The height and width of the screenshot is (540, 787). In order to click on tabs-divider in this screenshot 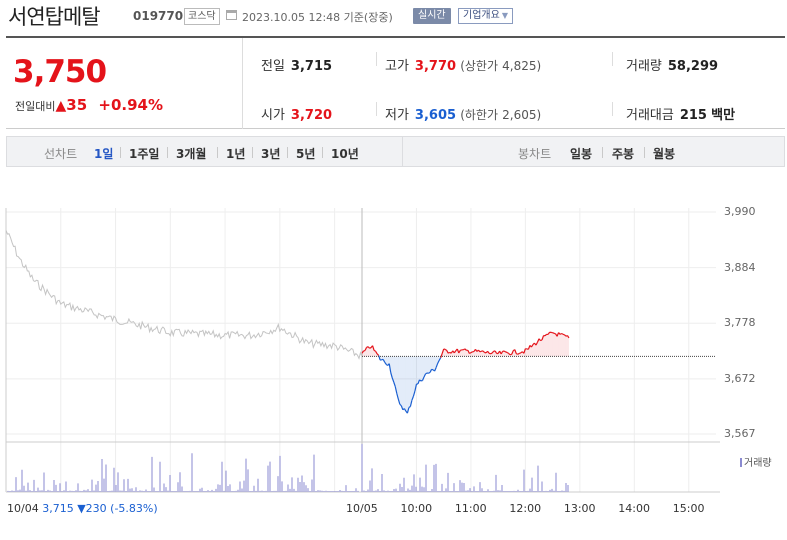, I will do `click(402, 151)`.